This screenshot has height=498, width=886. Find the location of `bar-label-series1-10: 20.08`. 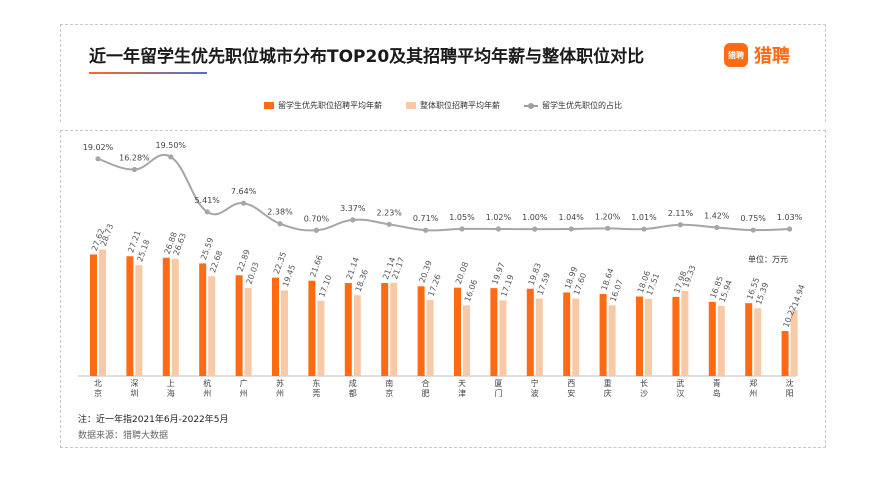

bar-label-series1-10: 20.08 is located at coordinates (462, 273).